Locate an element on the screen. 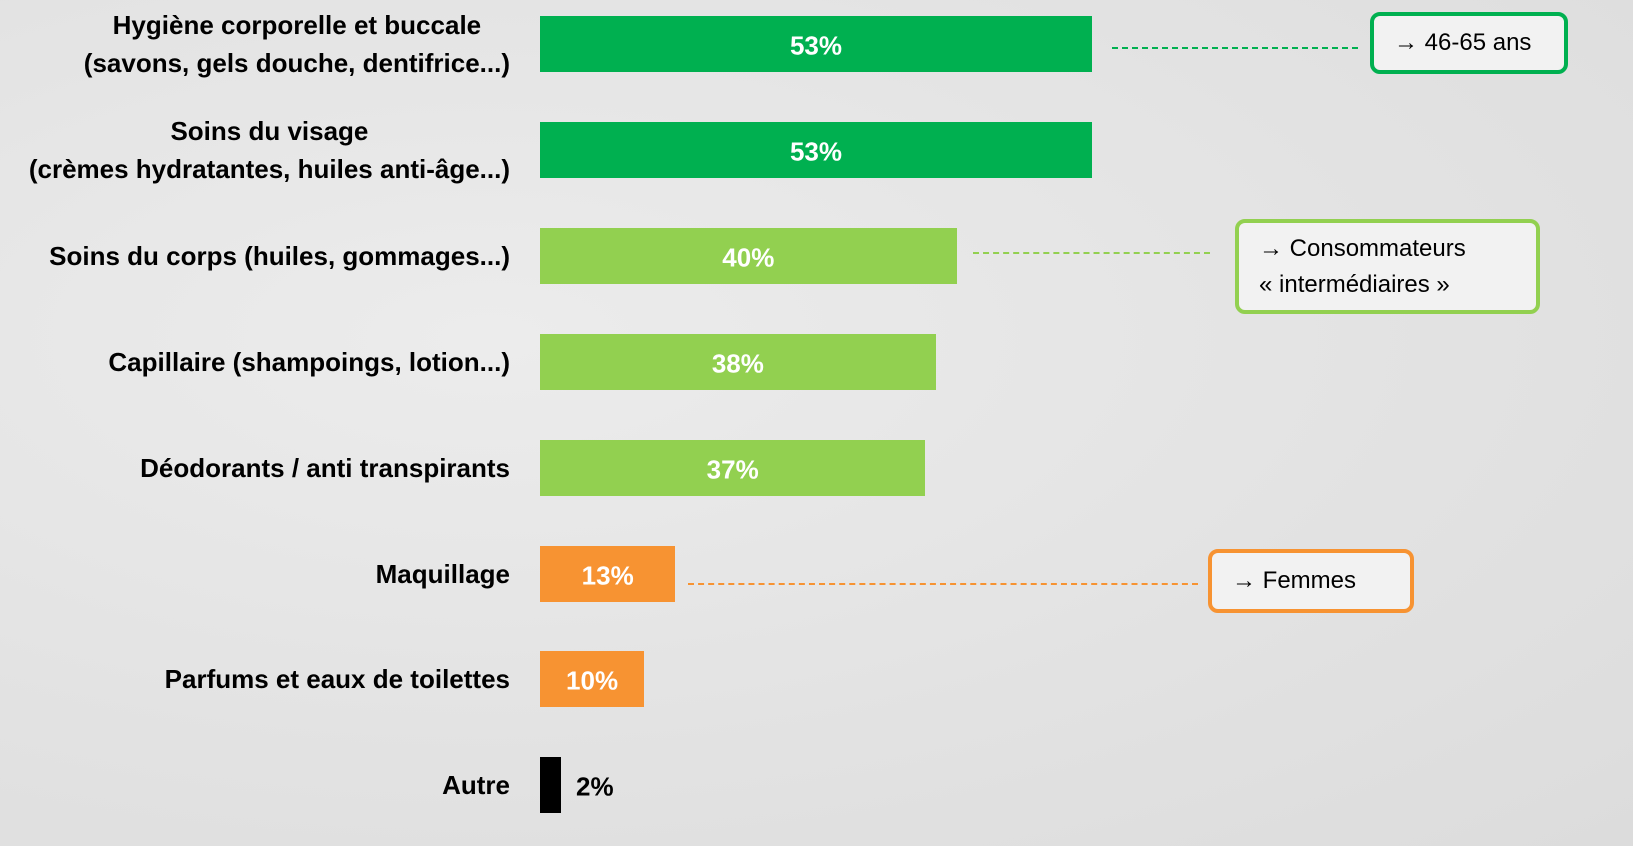 The height and width of the screenshot is (846, 1633). category-label: Autre is located at coordinates (476, 785).